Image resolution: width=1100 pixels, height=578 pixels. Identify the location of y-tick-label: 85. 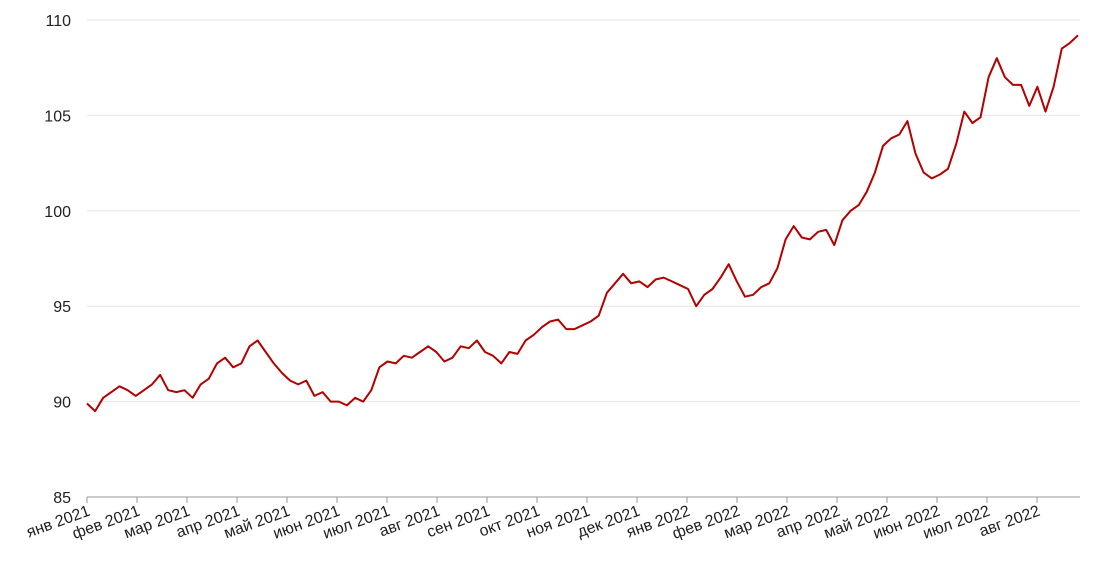
(62, 498).